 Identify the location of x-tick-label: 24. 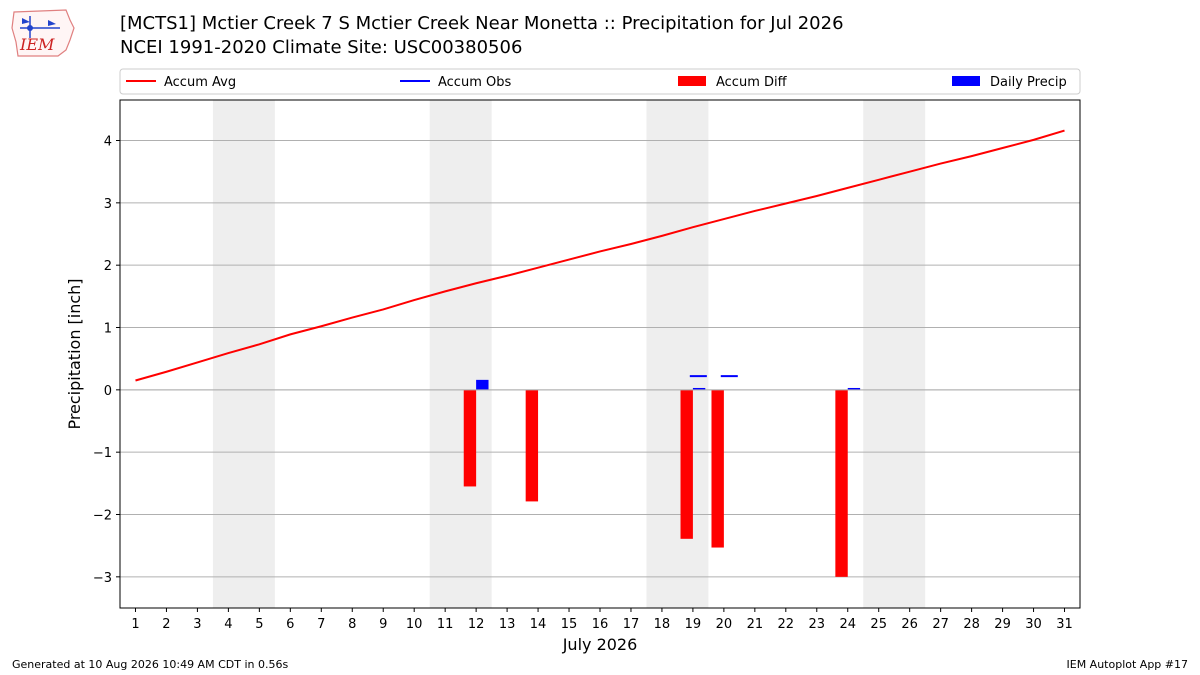
(847, 624).